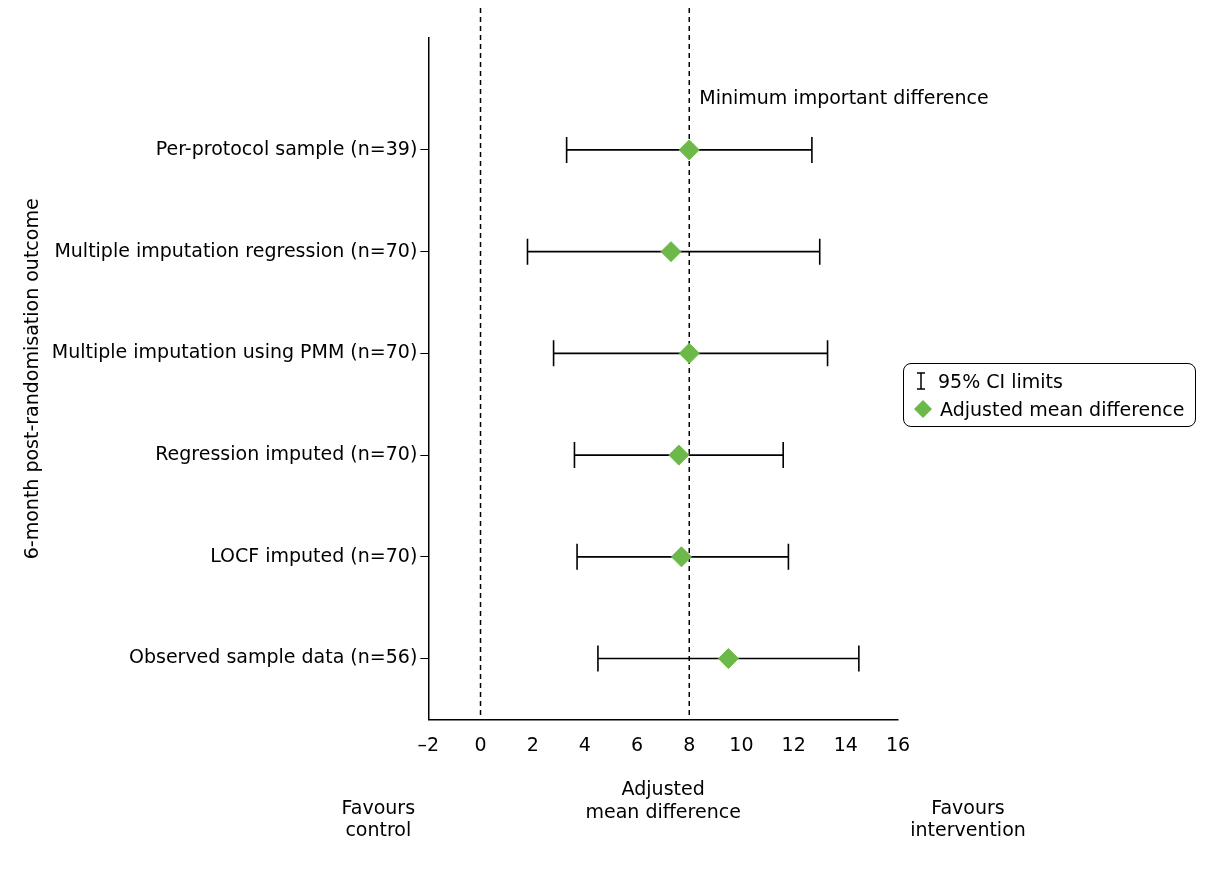 The width and height of the screenshot is (1219, 876). I want to click on text: Favours intervention, so click(968, 818).